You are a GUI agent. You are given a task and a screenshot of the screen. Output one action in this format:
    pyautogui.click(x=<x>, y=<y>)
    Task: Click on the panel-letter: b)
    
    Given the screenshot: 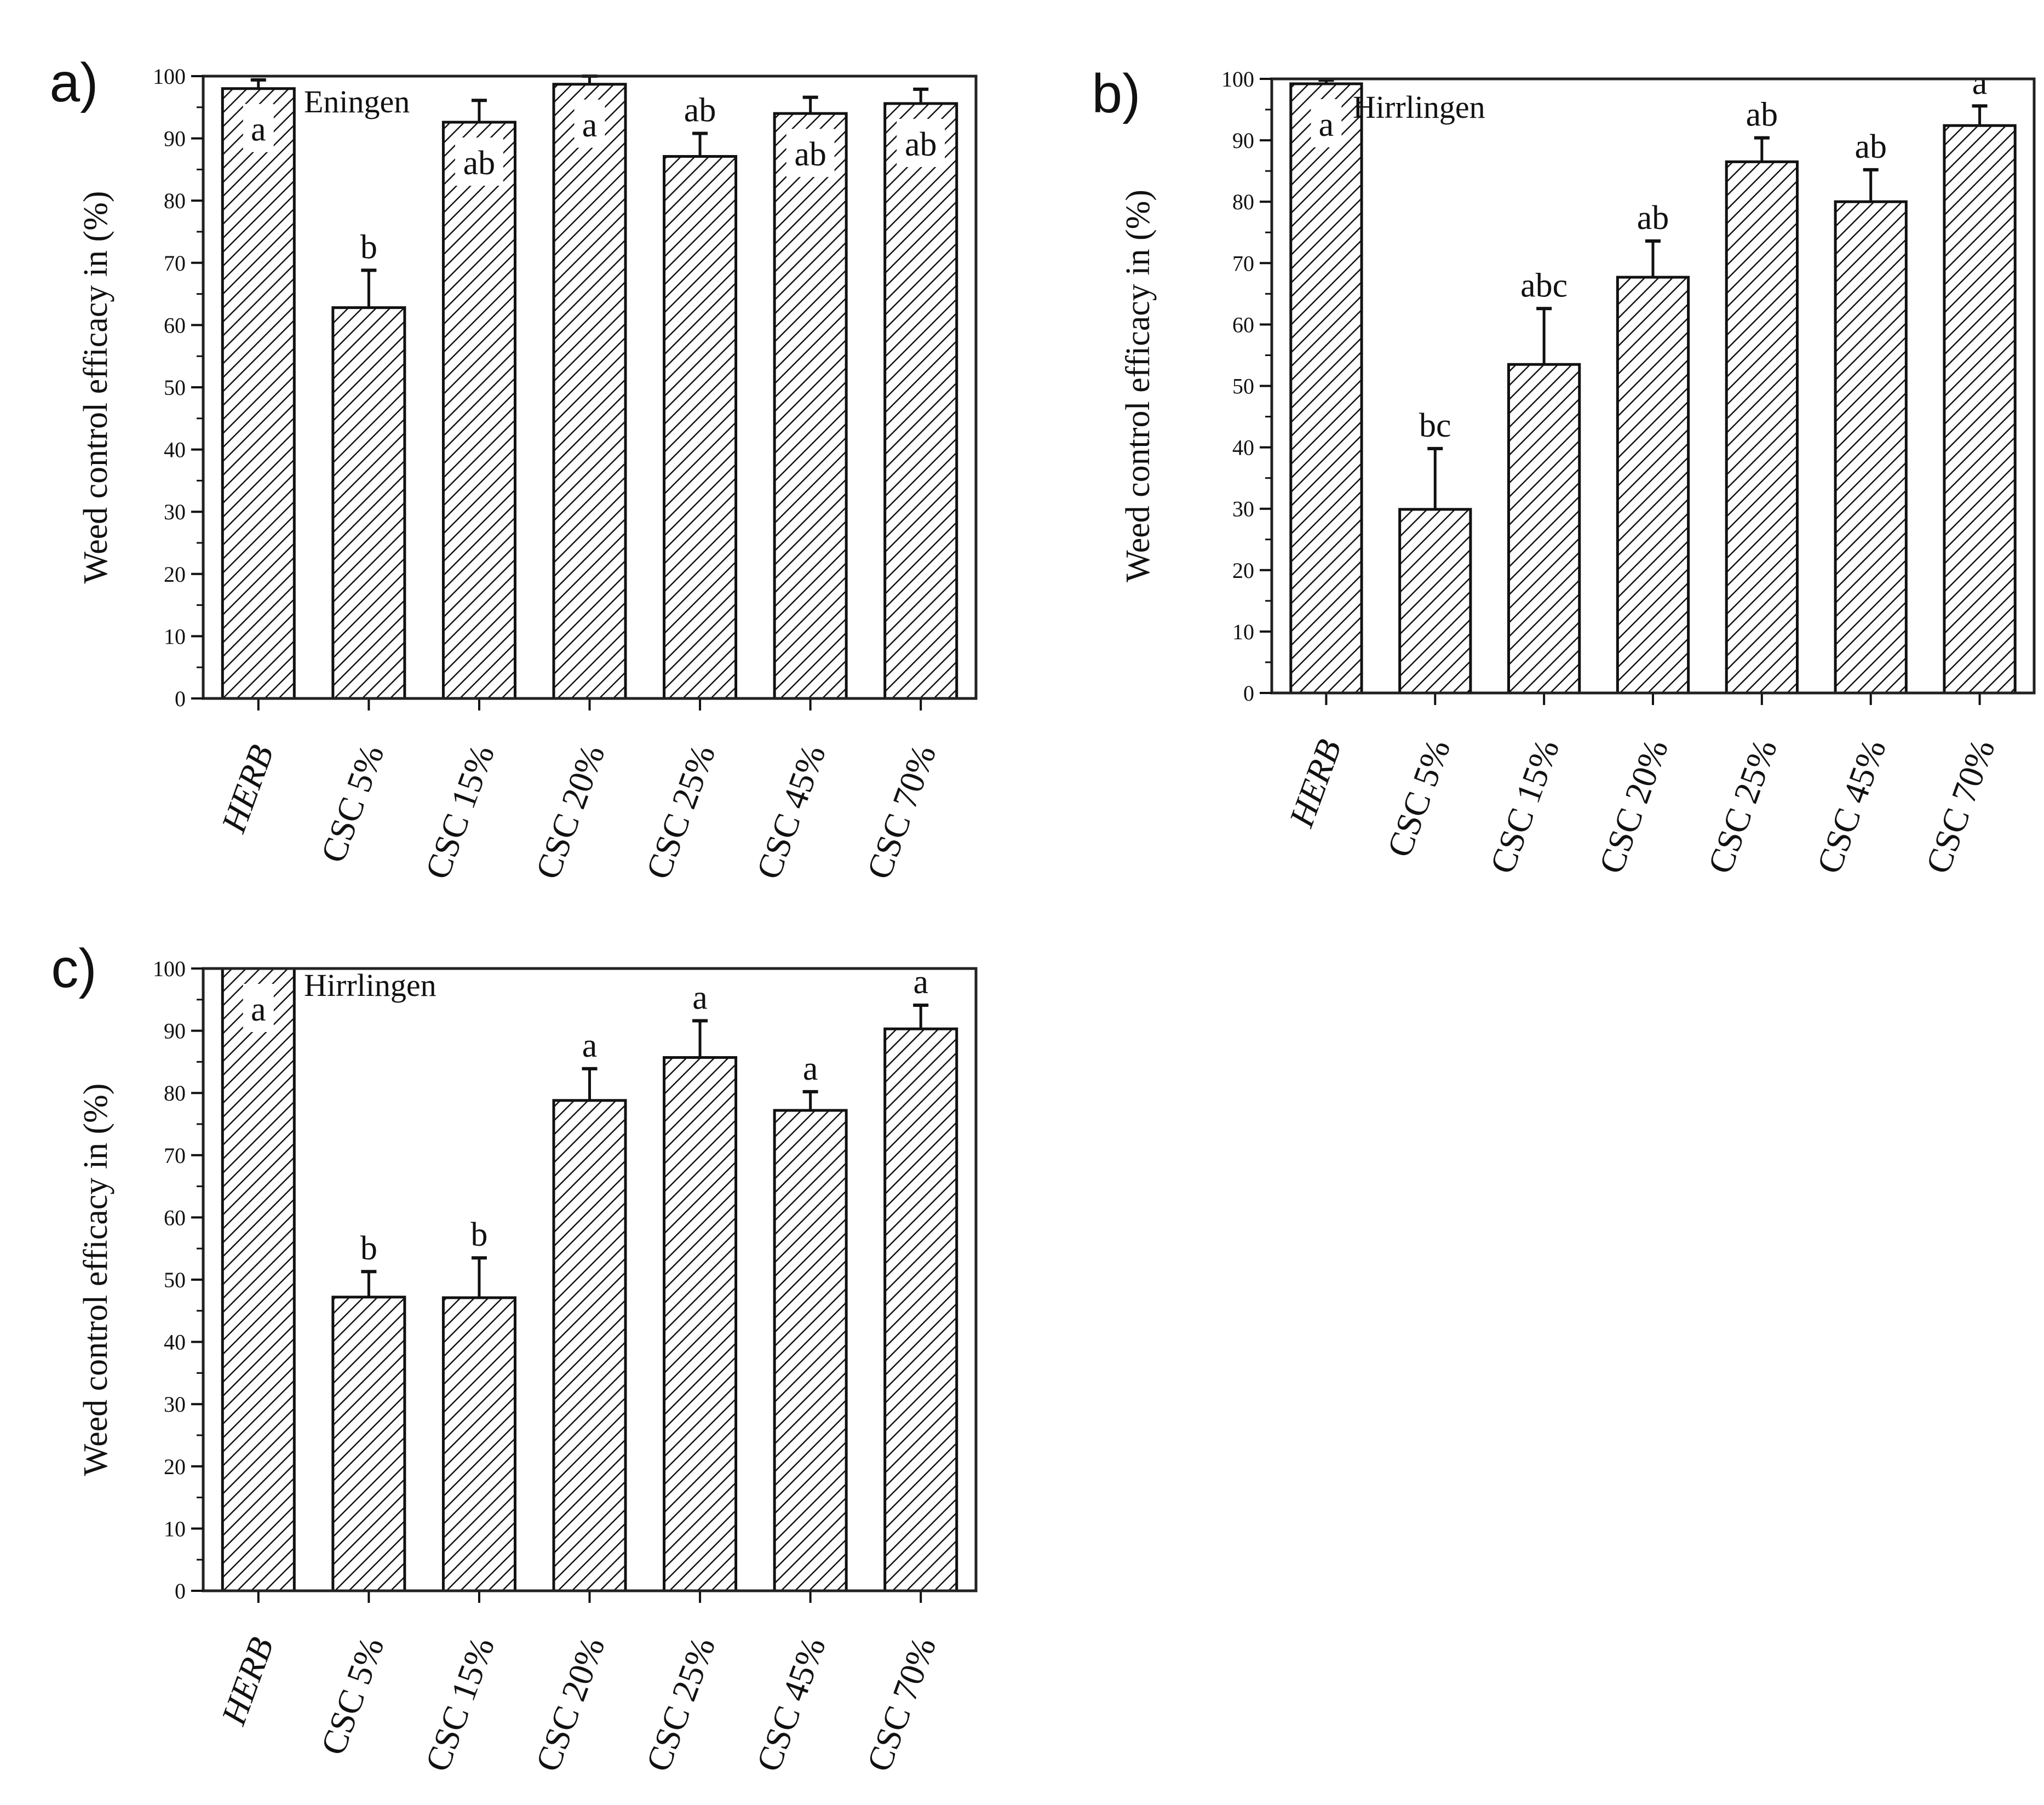 What is the action you would take?
    pyautogui.click(x=1117, y=93)
    